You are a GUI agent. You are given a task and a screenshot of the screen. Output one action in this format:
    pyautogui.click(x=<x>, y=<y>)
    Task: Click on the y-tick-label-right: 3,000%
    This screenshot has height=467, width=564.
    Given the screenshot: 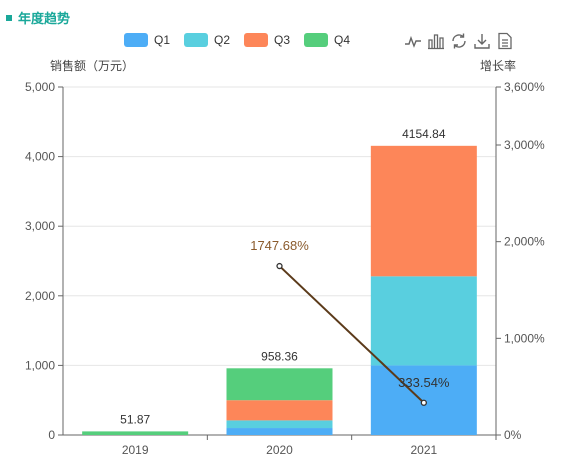 What is the action you would take?
    pyautogui.click(x=524, y=145)
    